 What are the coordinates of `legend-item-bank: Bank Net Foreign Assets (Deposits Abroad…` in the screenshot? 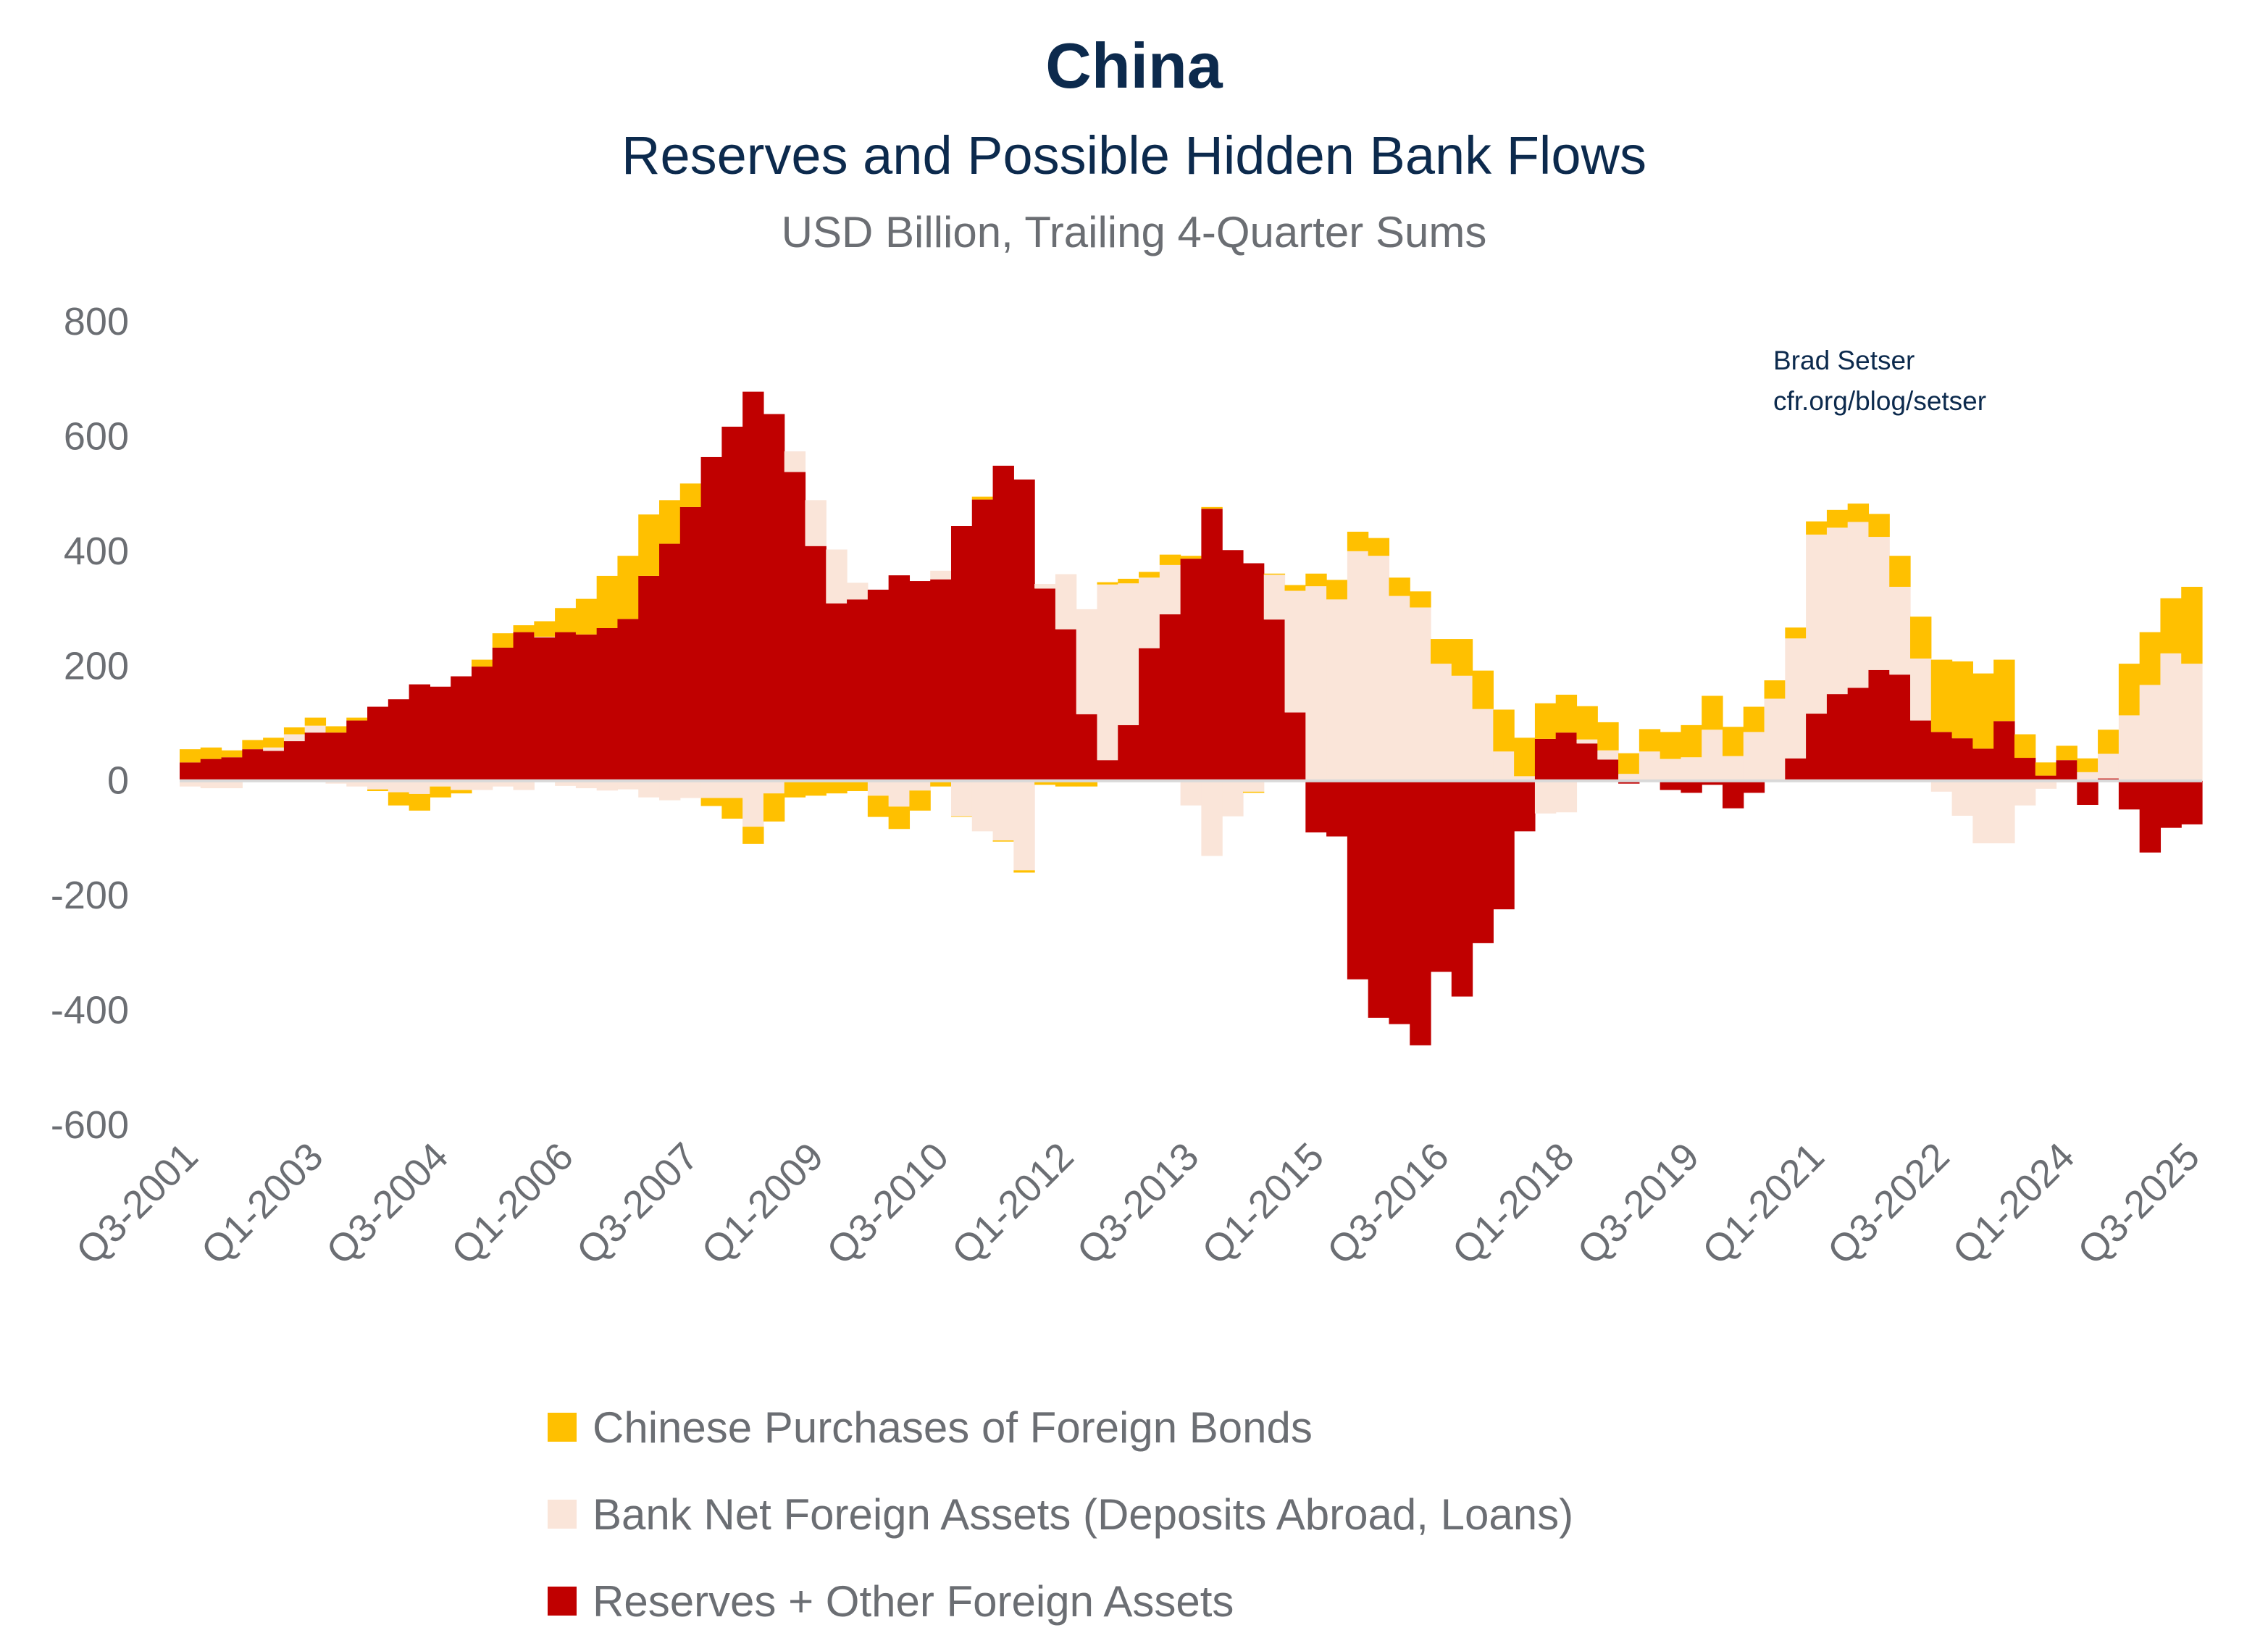 It's located at (1061, 1514).